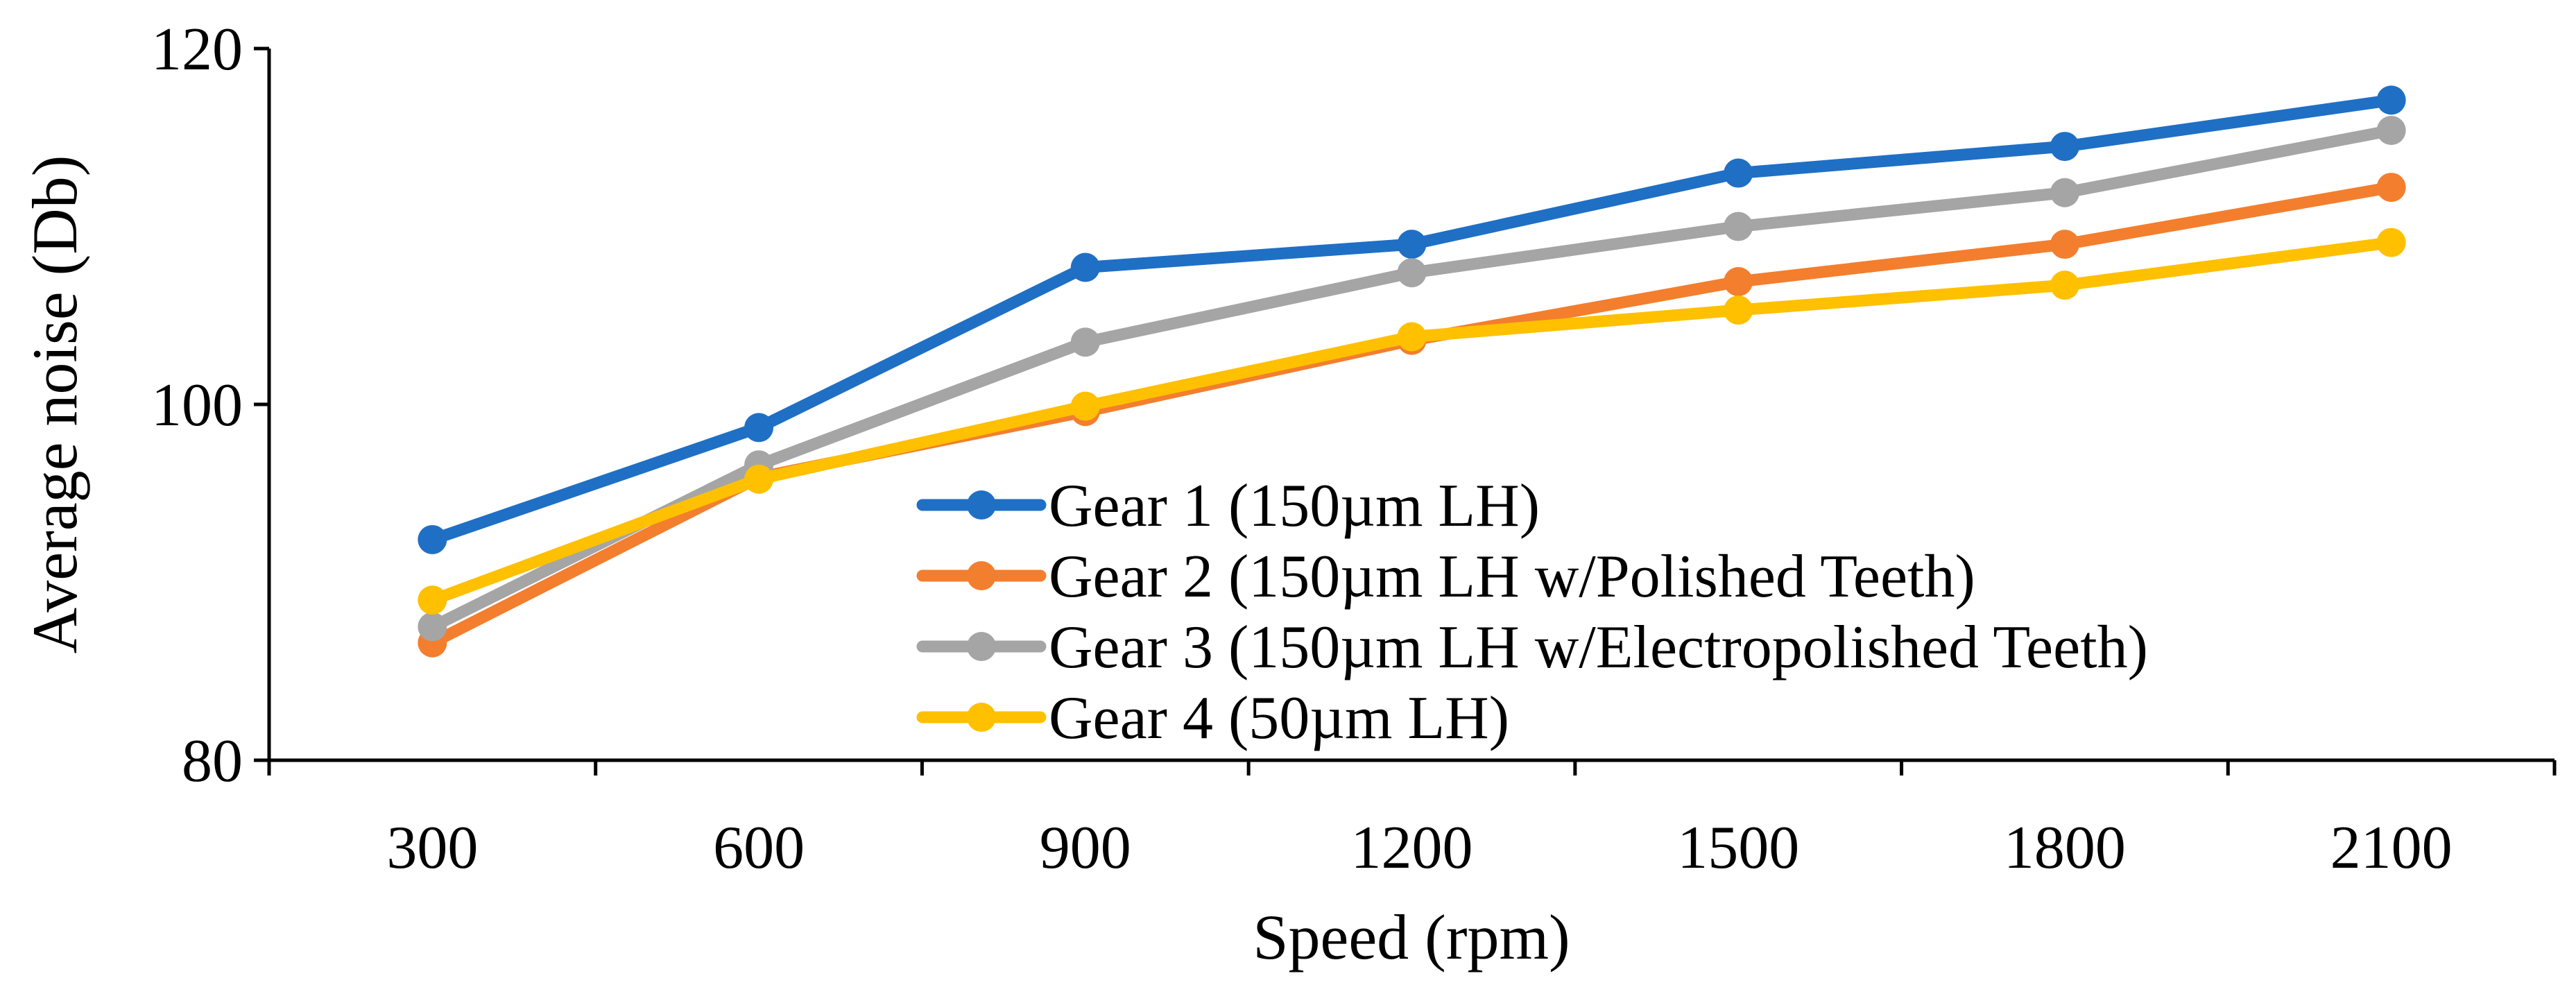 The width and height of the screenshot is (2576, 994). What do you see at coordinates (1279, 718) in the screenshot?
I see `legend-label-4: Gear 4 (50µm LH)` at bounding box center [1279, 718].